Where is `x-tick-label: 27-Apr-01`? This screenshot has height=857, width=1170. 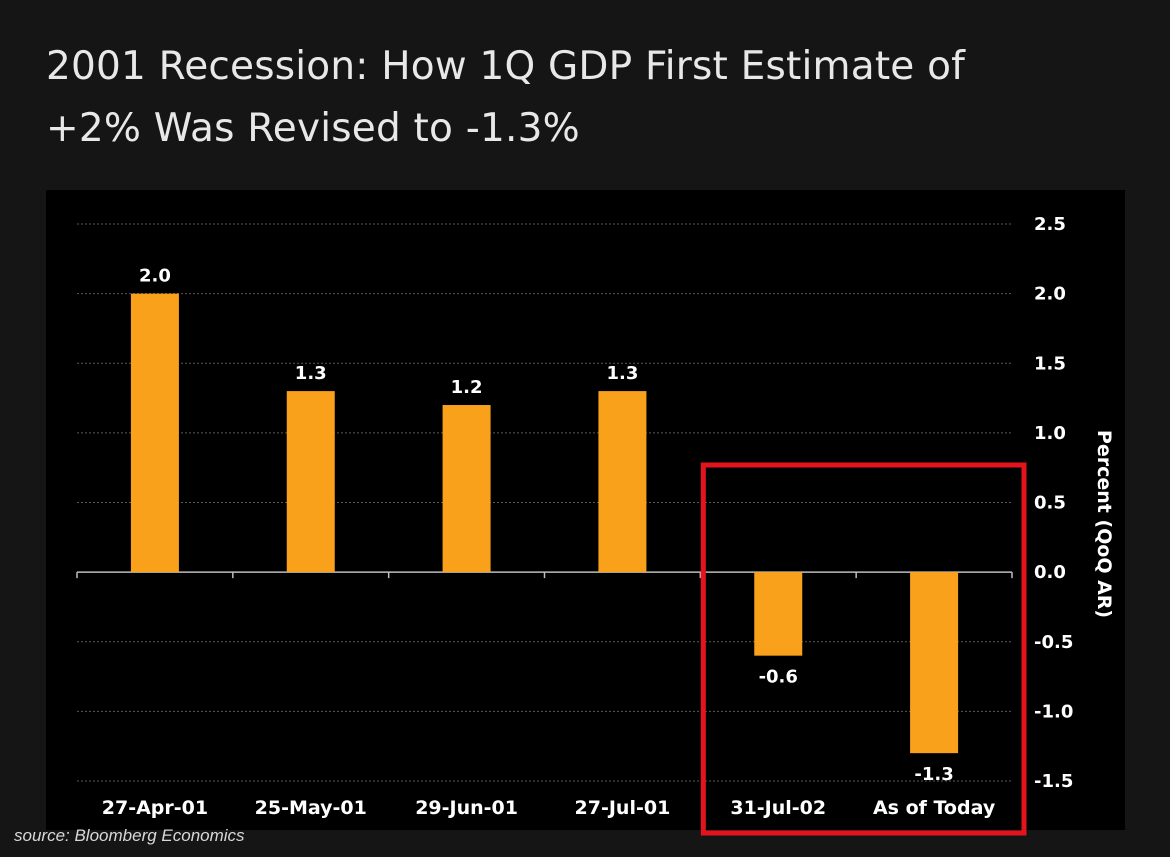 x-tick-label: 27-Apr-01 is located at coordinates (155, 808).